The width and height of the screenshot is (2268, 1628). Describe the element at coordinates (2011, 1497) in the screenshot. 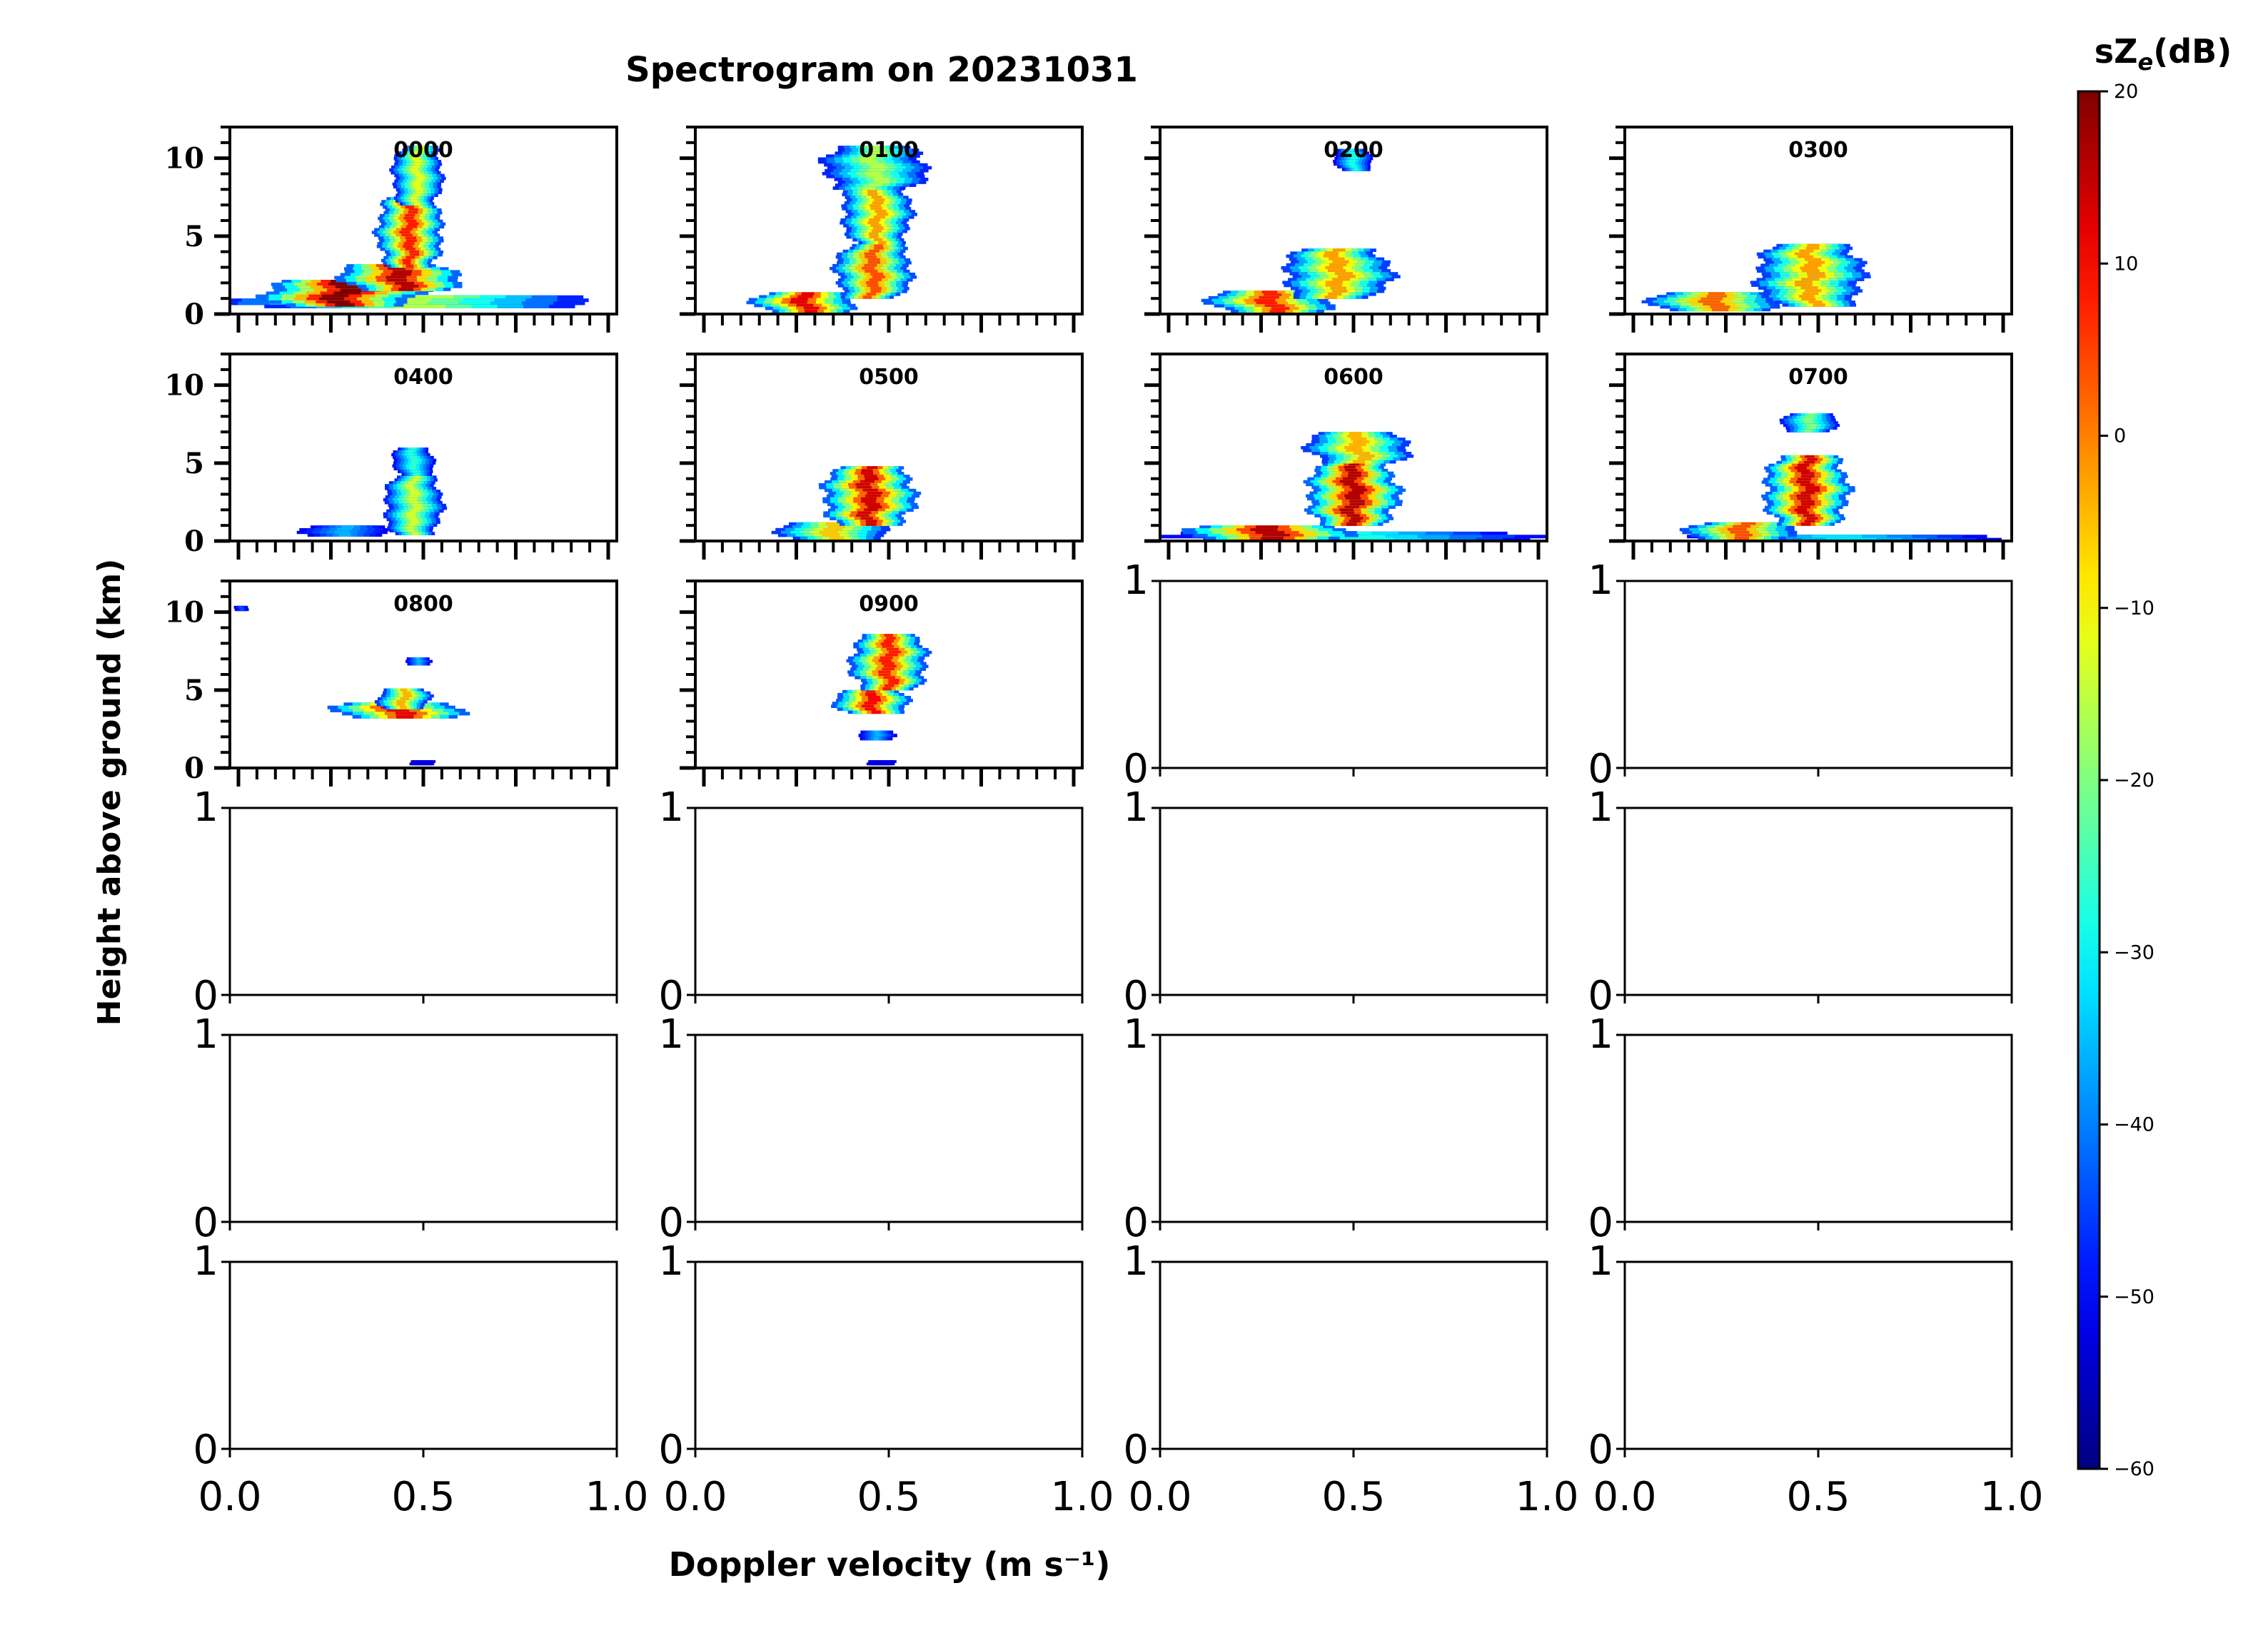

I see `x-tick-label: 1.0` at that location.